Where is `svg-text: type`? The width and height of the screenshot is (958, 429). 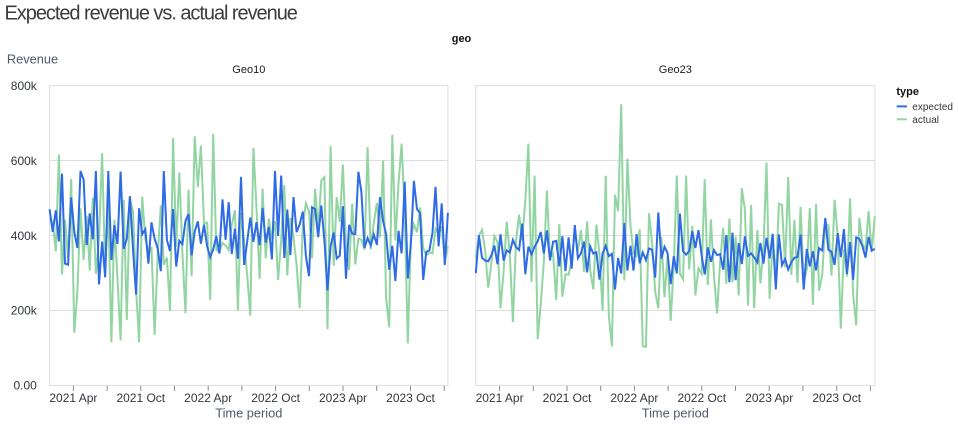 svg-text: type is located at coordinates (907, 92).